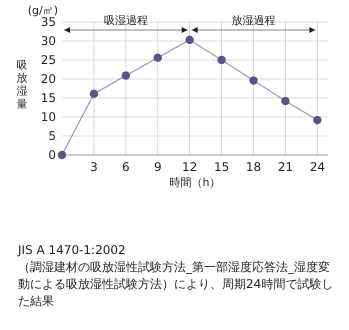  What do you see at coordinates (48, 117) in the screenshot?
I see `y-tick-label: 10` at bounding box center [48, 117].